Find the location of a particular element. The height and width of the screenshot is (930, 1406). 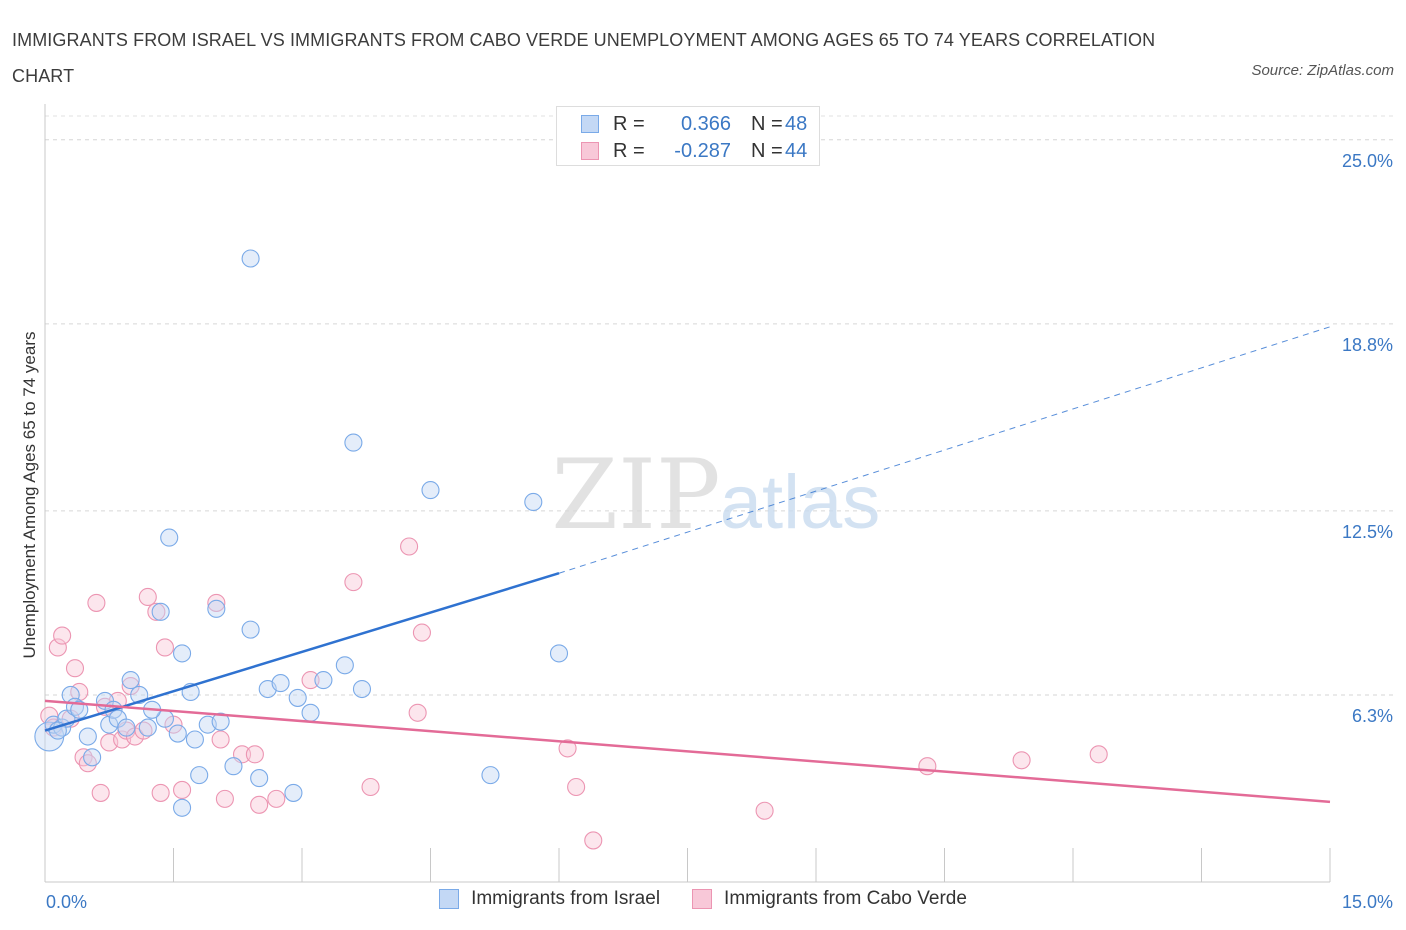

legend-label-israel: Immigrants from Israel is located at coordinates (566, 898).